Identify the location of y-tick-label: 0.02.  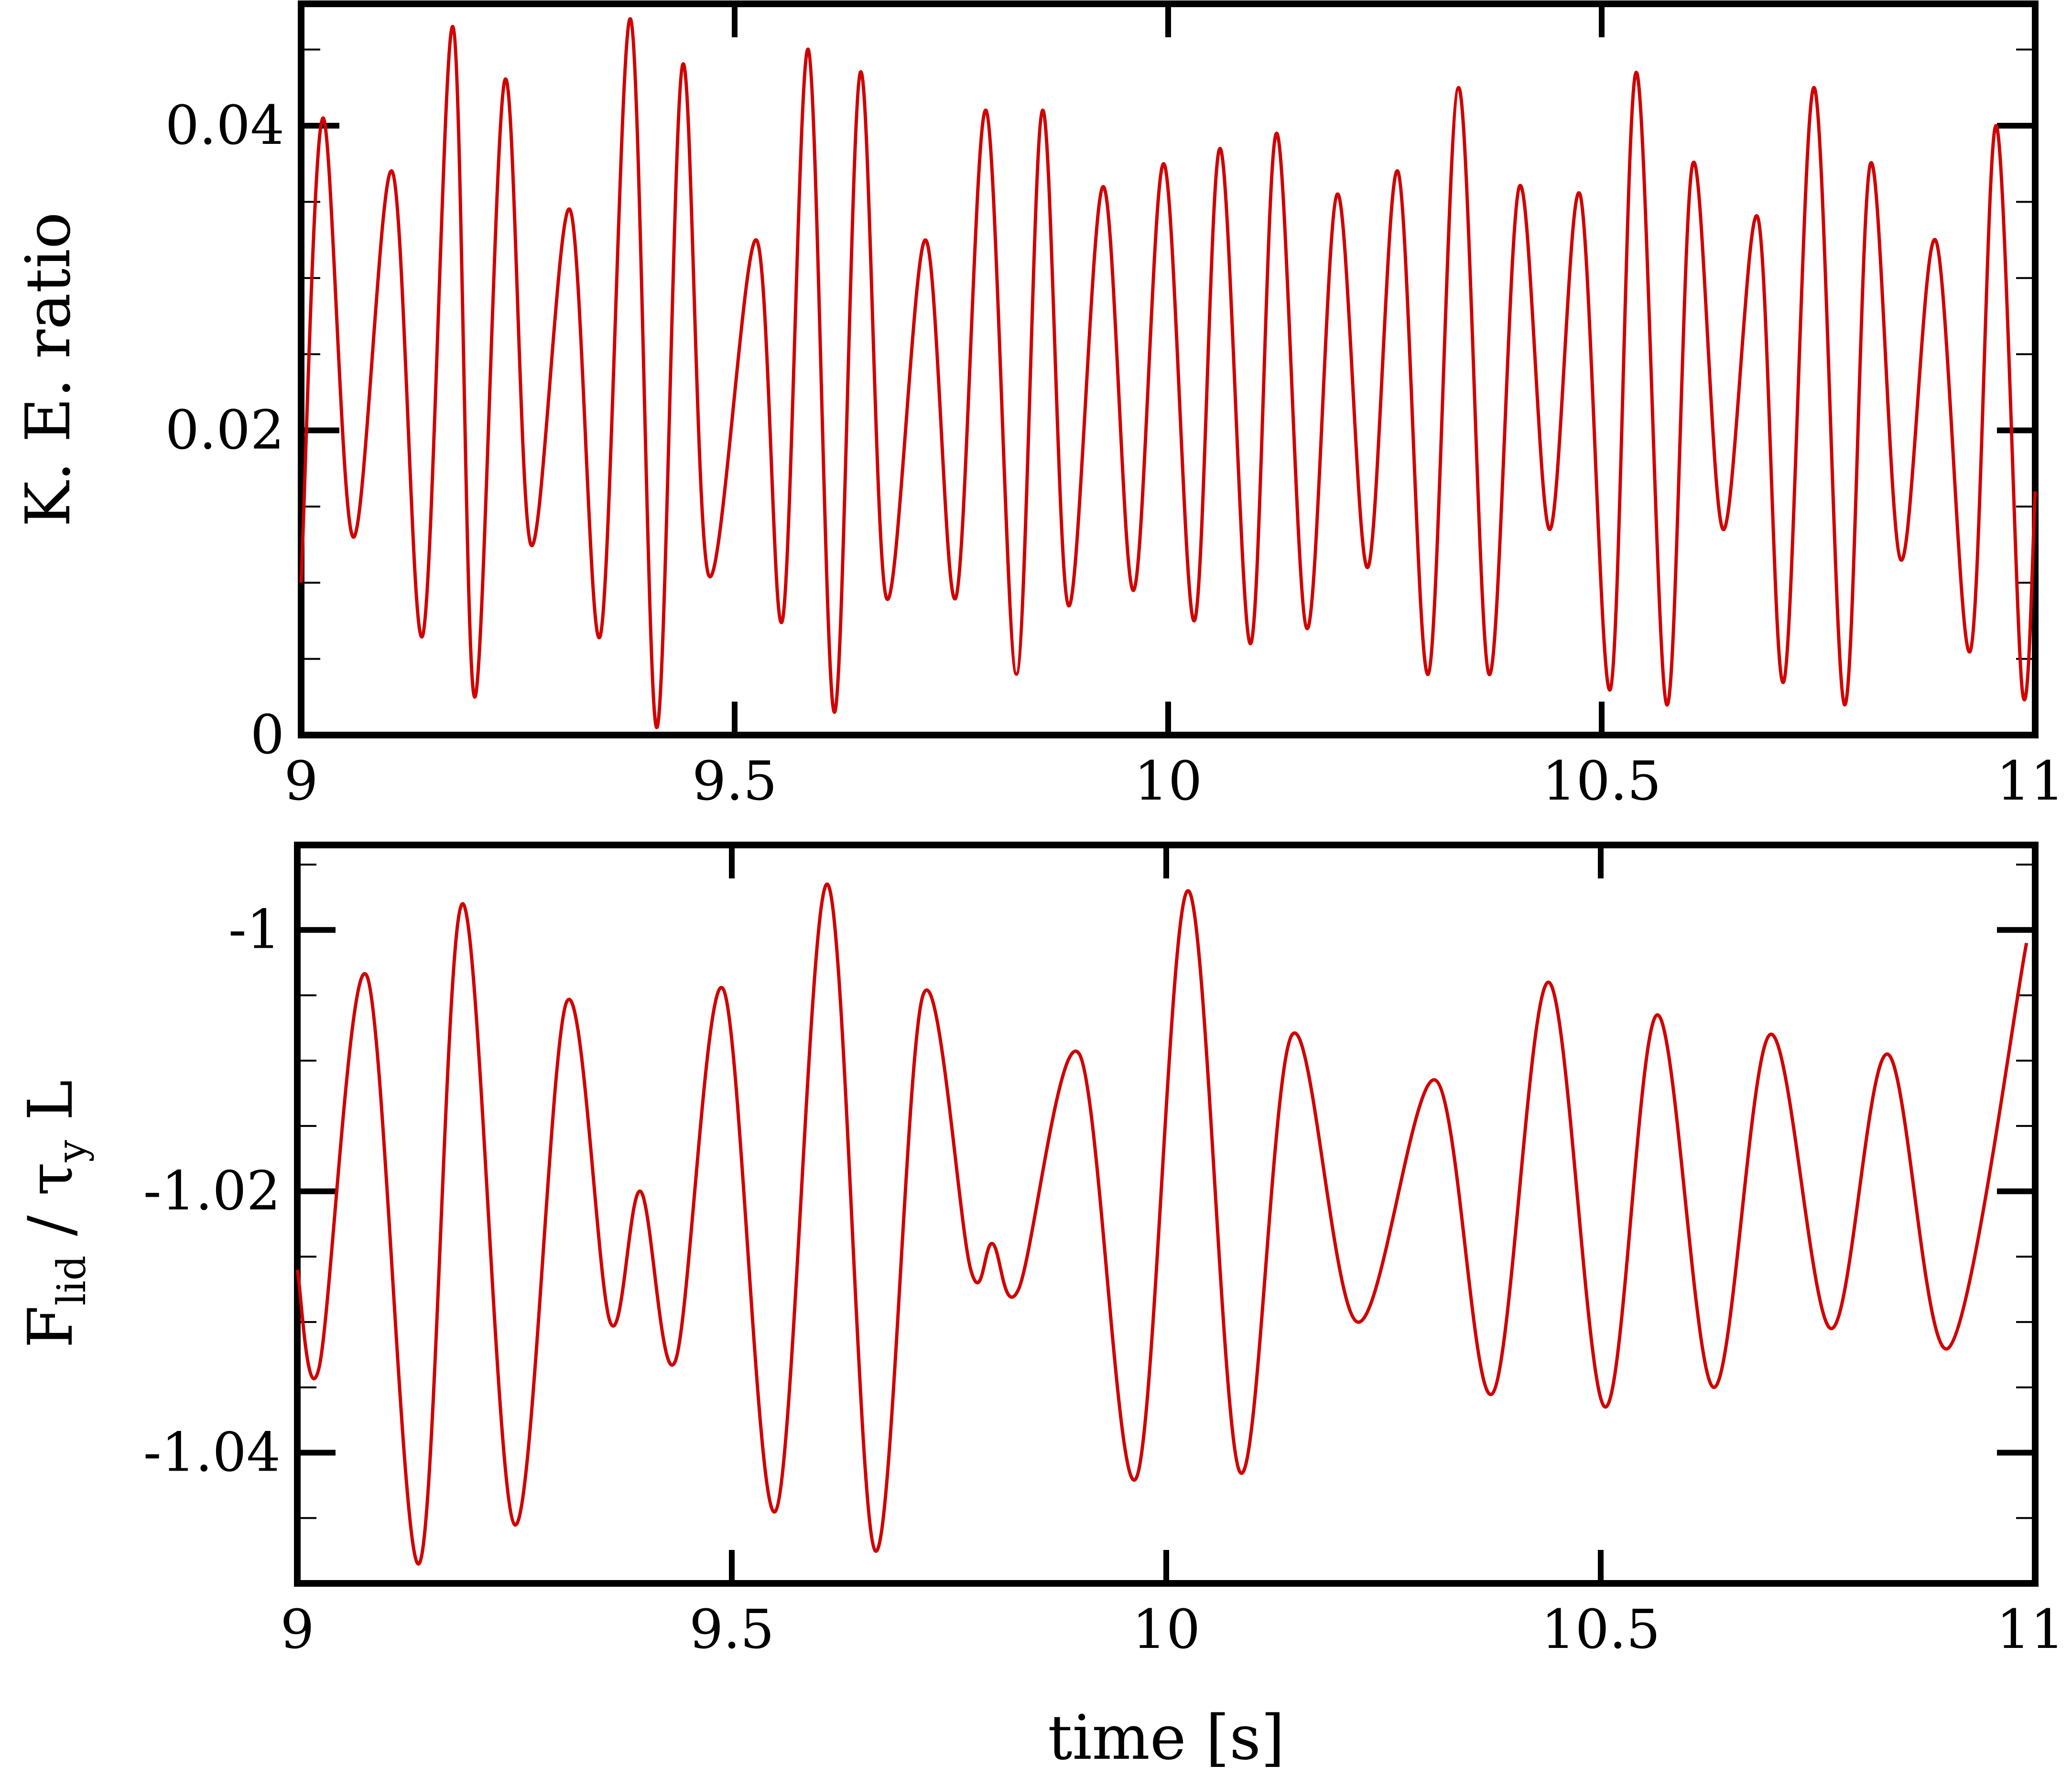
(225, 431).